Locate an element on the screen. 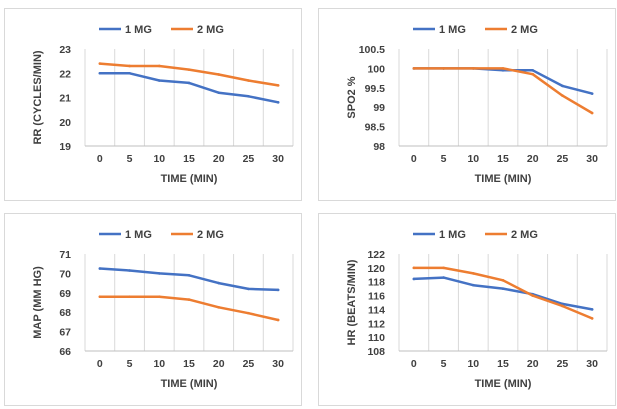 This screenshot has width=617, height=409. y-tick-label: 98 is located at coordinates (379, 147).